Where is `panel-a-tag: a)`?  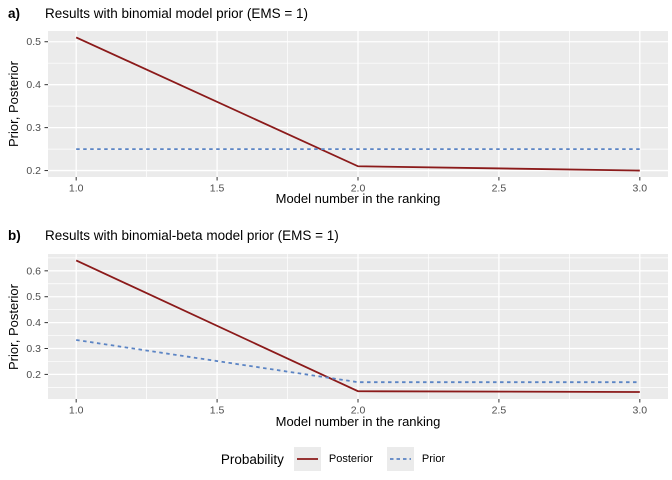
panel-a-tag: a) is located at coordinates (14, 13).